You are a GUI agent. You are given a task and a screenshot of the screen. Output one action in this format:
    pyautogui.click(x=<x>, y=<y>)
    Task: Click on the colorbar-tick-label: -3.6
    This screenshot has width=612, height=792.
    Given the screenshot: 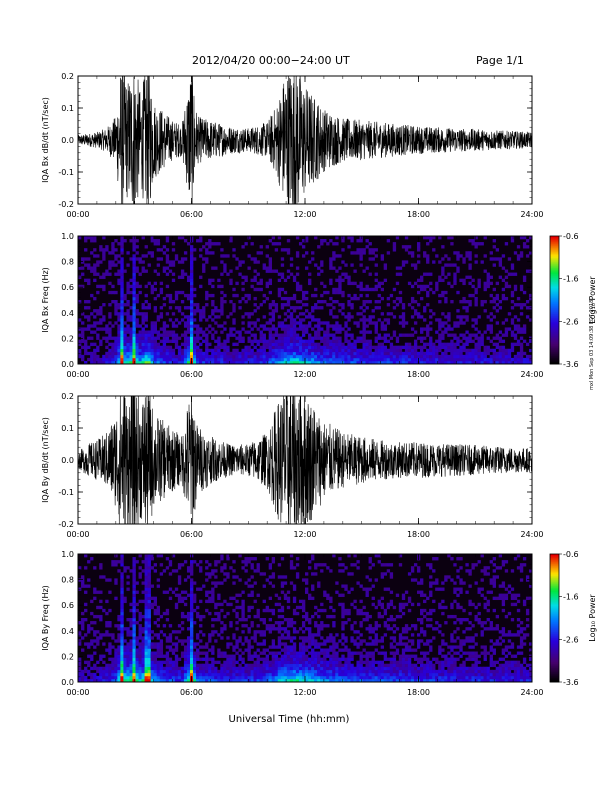 What is the action you would take?
    pyautogui.click(x=571, y=682)
    